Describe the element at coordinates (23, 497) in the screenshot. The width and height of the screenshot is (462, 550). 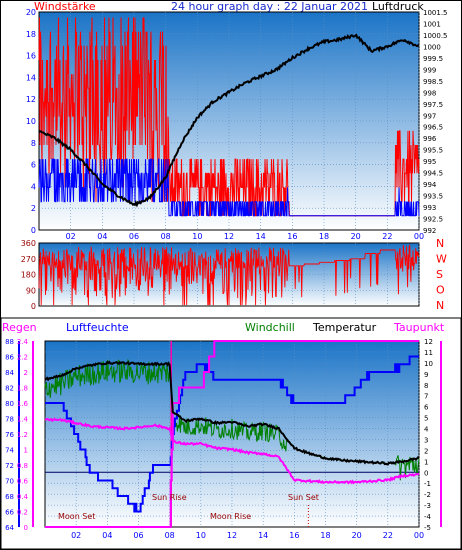
I see `rain-tick-label: 0.4` at that location.